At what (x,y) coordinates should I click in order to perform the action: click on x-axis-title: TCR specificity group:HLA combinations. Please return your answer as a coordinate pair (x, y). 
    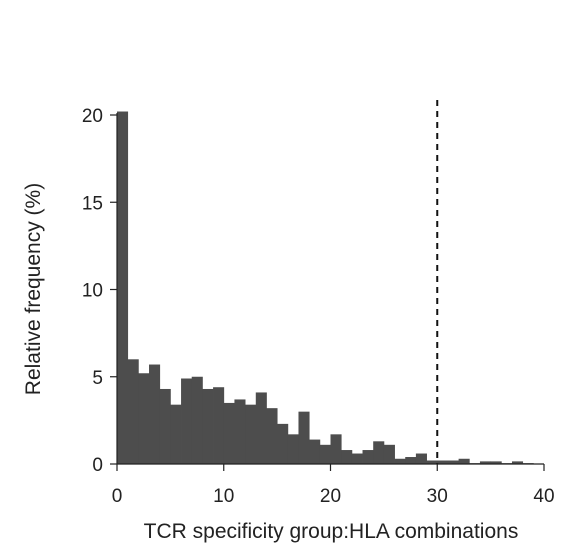
    Looking at the image, I should click on (331, 531).